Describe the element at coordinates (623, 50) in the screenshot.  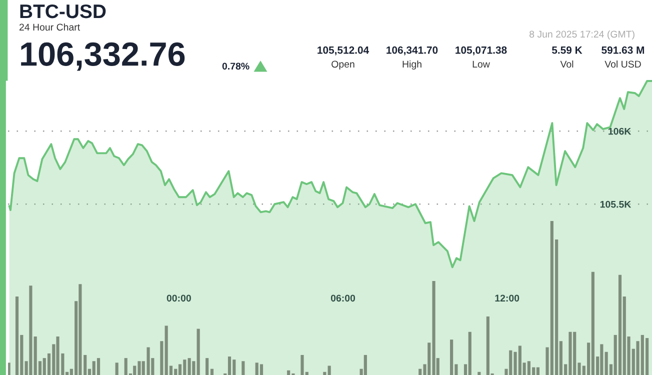
I see `text: 591.63 M` at that location.